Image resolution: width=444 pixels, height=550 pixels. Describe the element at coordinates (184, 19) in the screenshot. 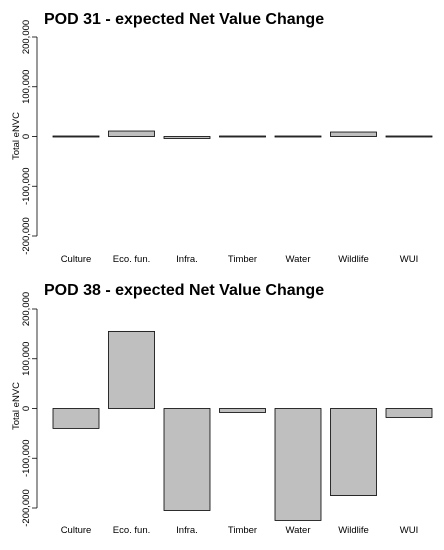

I see `chart-title: POD 31 - expected Net Value Change` at that location.